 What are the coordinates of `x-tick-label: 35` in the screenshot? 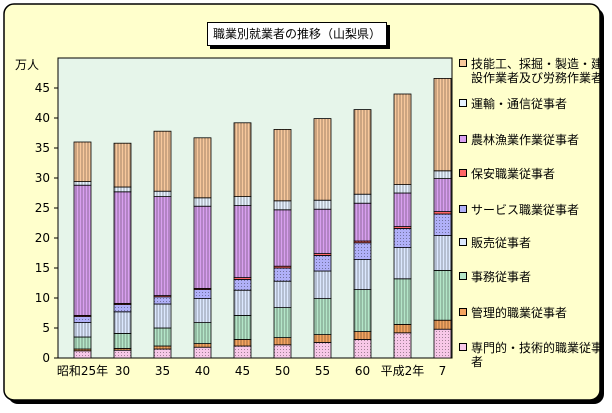 It's located at (162, 371).